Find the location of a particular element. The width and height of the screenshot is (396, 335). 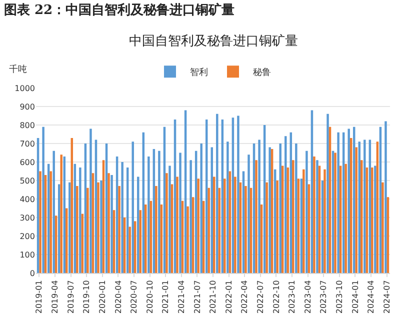

x-tick-label: 2020-10 is located at coordinates (149, 297).